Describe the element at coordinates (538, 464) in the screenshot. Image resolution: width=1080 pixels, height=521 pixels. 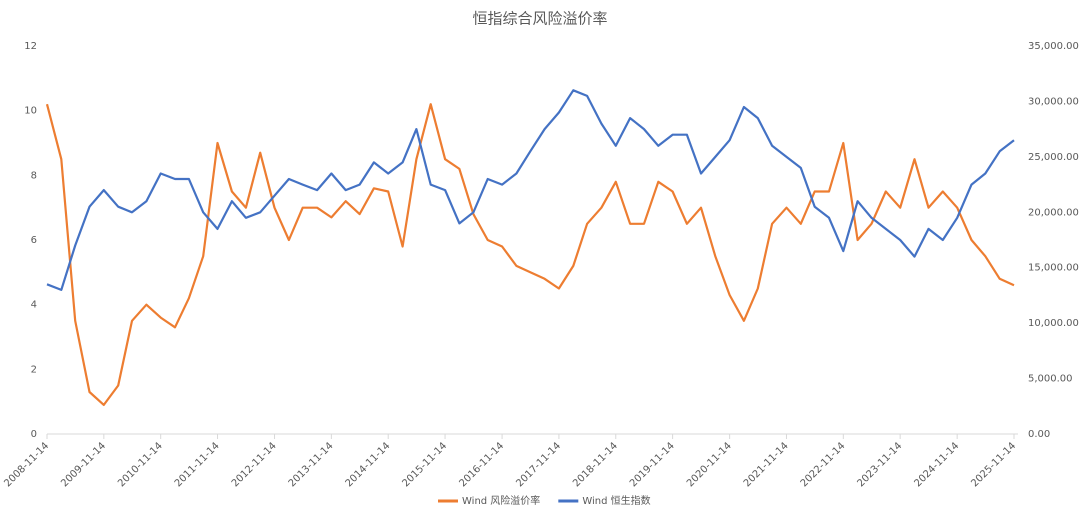
I see `x-tick-label: 2017-11-14` at that location.